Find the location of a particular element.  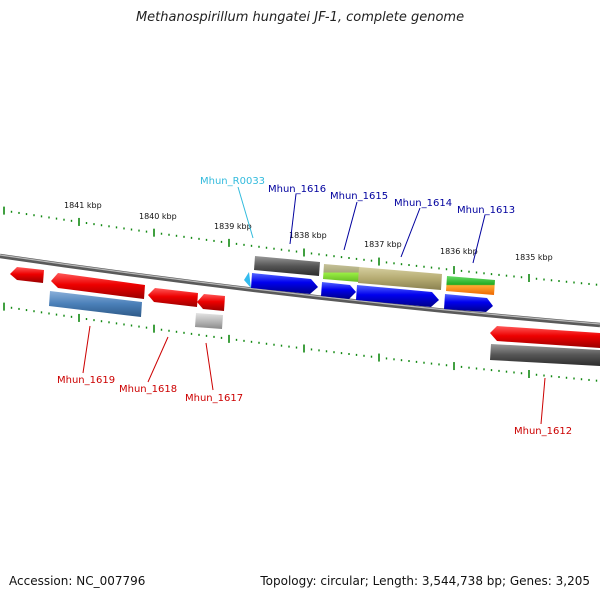

gene-label-mhun-r0033: Mhun_R0033 is located at coordinates (232, 181).